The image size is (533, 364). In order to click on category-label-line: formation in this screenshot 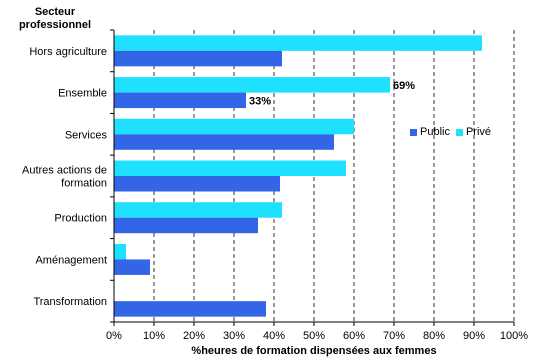, I will do `click(84, 184)`.